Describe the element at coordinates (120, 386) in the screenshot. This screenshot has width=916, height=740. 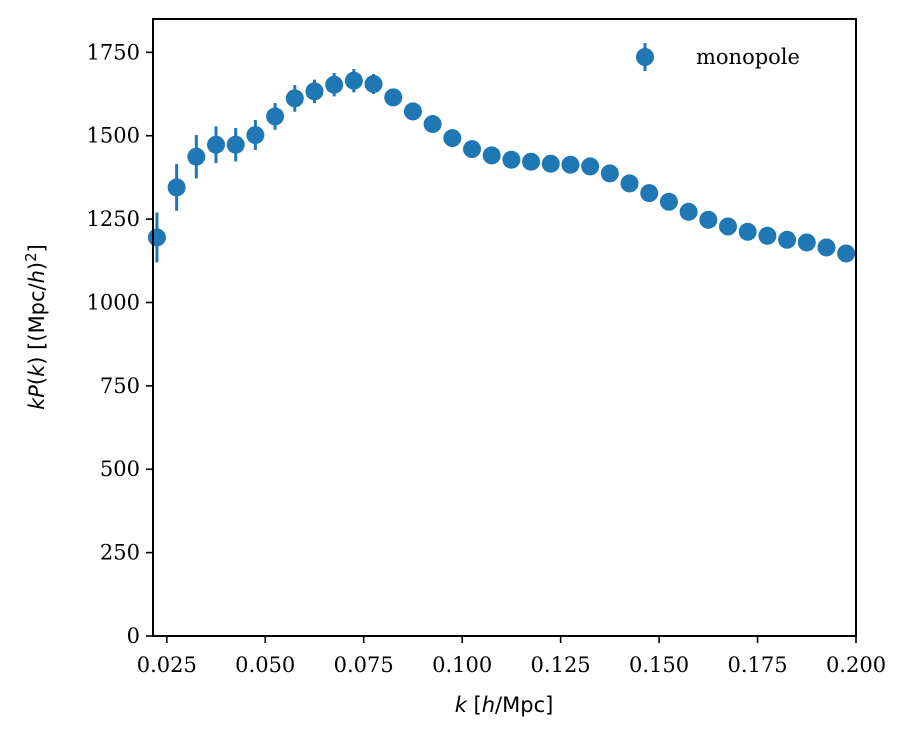
I see `y-tick-label: 750` at that location.